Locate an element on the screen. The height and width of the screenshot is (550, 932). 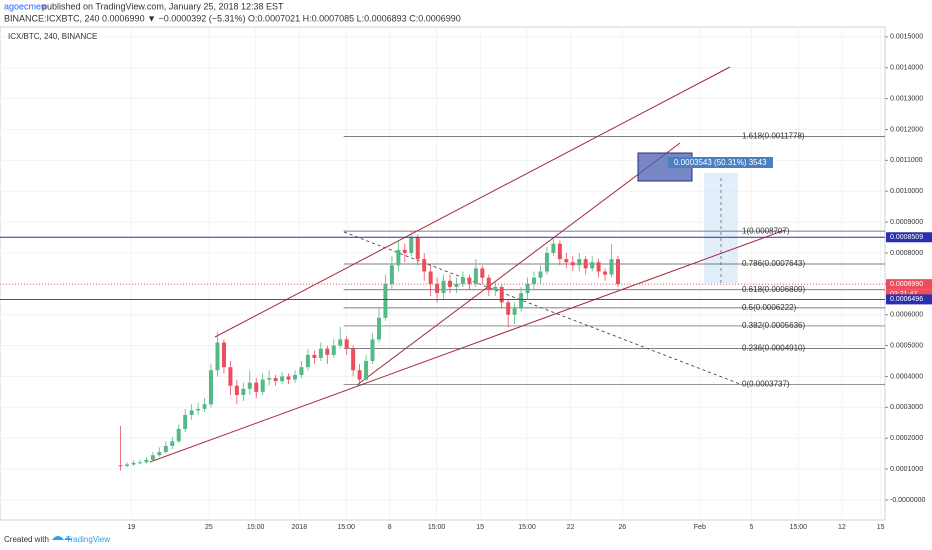
footer-brand: TradingView is located at coordinates (88, 539).